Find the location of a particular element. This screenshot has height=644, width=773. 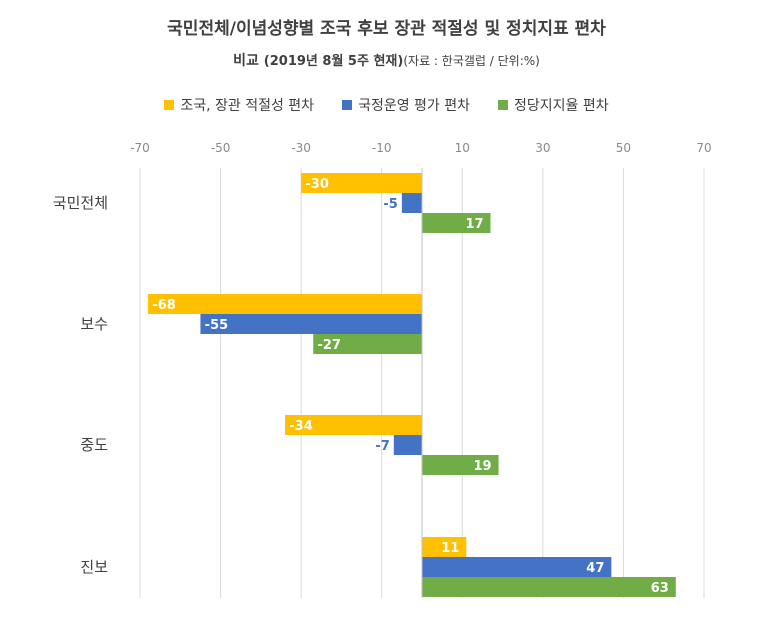

category-label: 중도 is located at coordinates (94, 445).